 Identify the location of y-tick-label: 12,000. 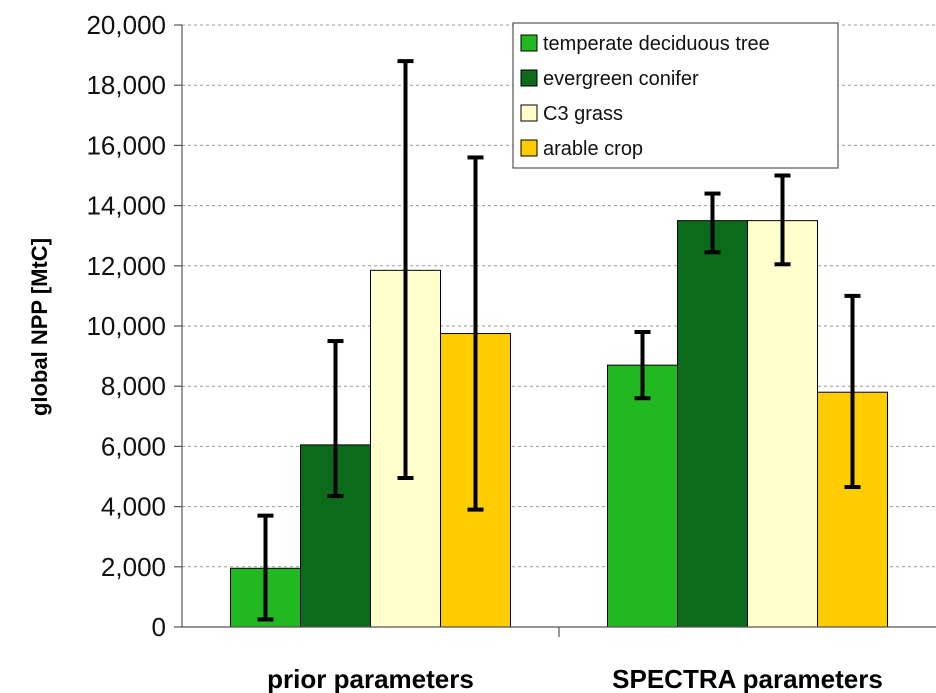
(126, 266).